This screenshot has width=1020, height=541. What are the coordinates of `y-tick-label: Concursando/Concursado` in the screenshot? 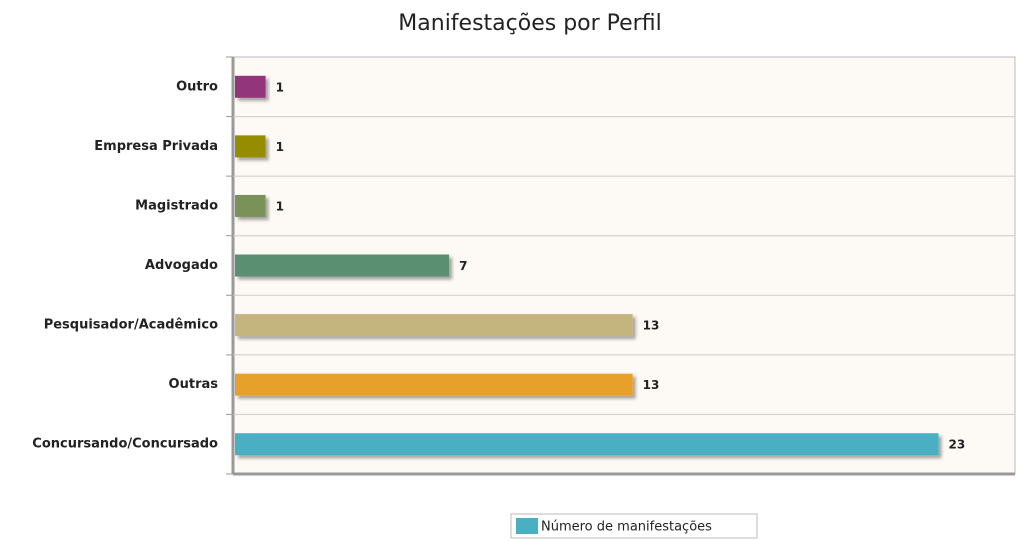 It's located at (125, 444).